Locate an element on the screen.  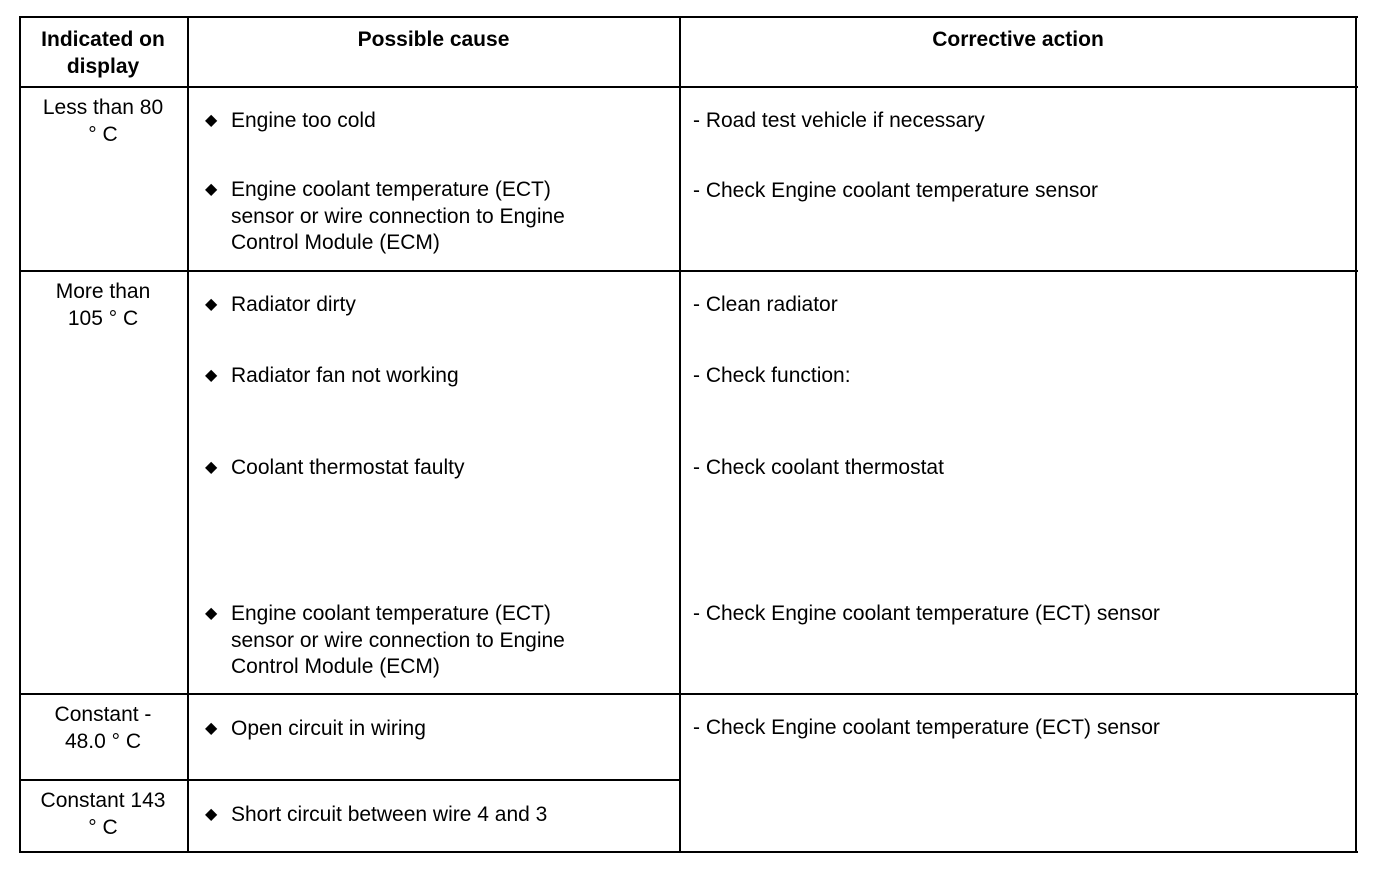
indicated-line: 105 ° C is located at coordinates (103, 318).